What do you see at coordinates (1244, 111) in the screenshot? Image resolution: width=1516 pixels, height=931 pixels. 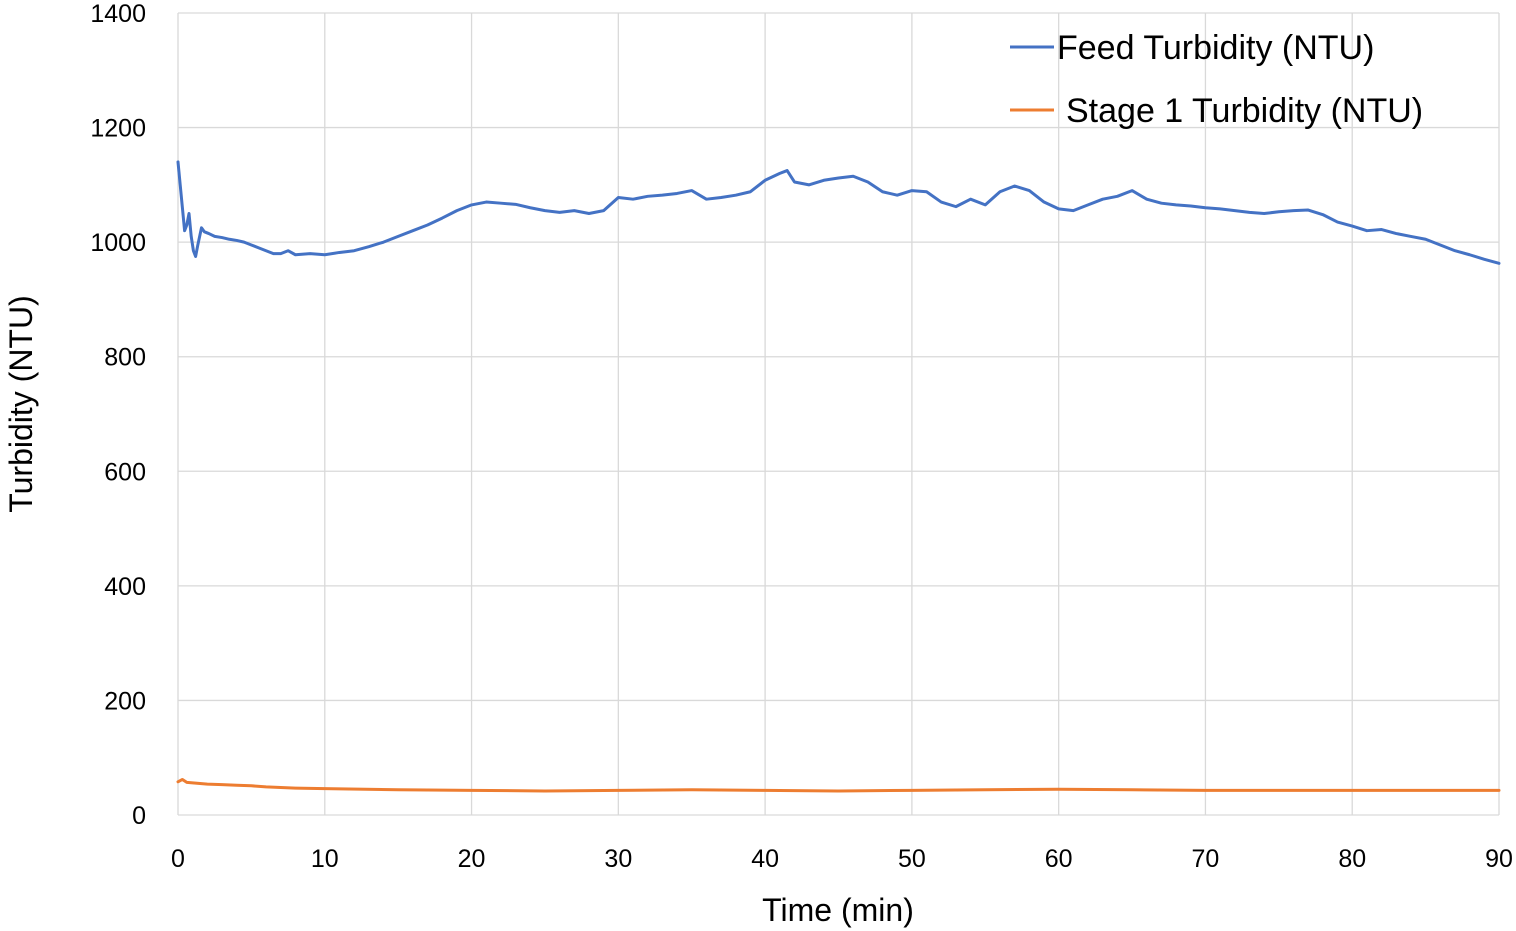 I see `legend-label-stage1-turbidity: Stage 1 Turbidity (NTU)` at bounding box center [1244, 111].